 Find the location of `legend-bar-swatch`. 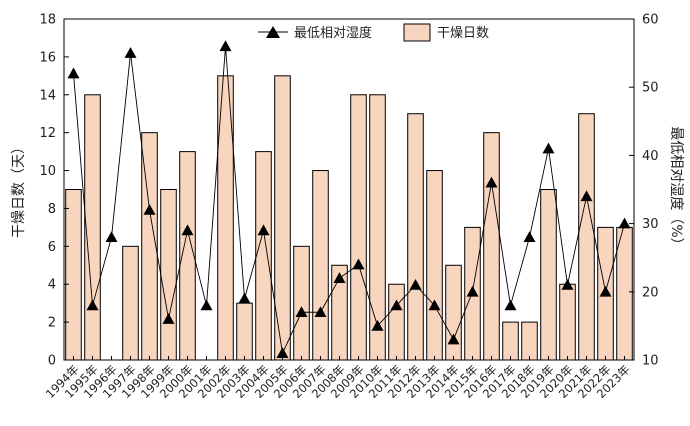

legend-bar-swatch is located at coordinates (417, 32).